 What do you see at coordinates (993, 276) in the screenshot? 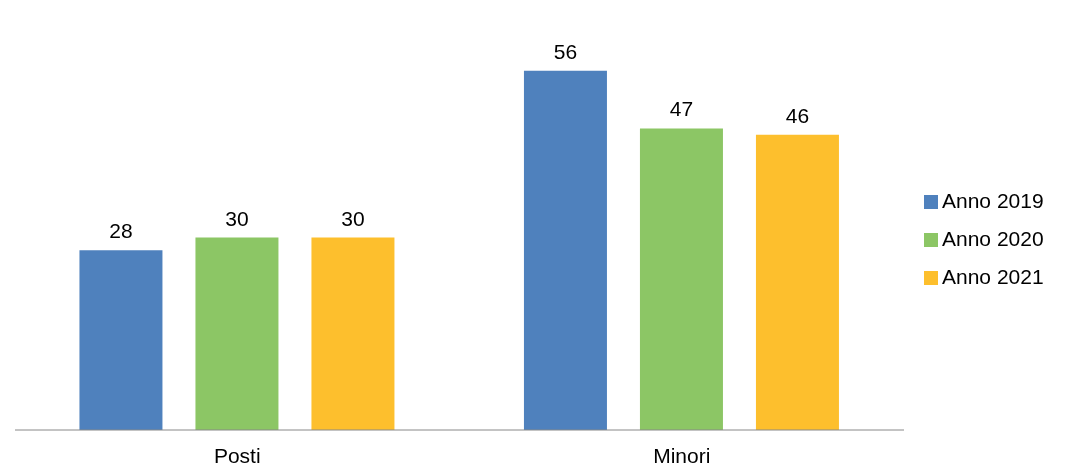
I see `legend-label: Anno 2021` at bounding box center [993, 276].